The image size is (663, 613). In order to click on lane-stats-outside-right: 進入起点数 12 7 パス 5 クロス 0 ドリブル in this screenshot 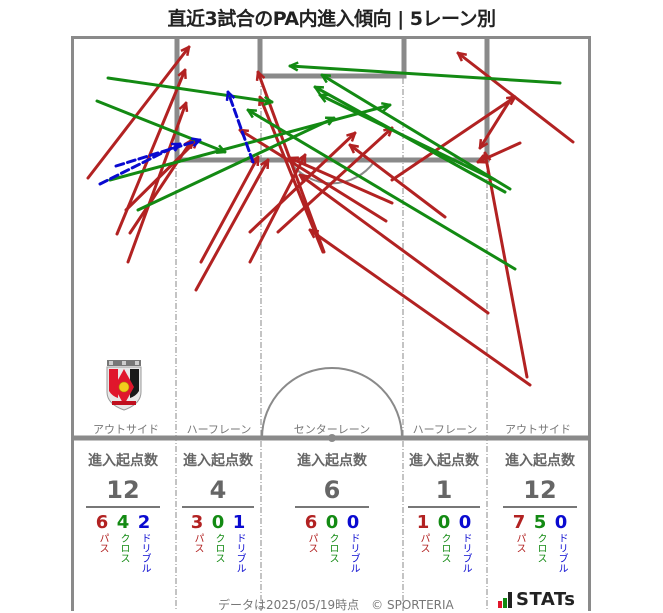, I will do `click(540, 511)`.